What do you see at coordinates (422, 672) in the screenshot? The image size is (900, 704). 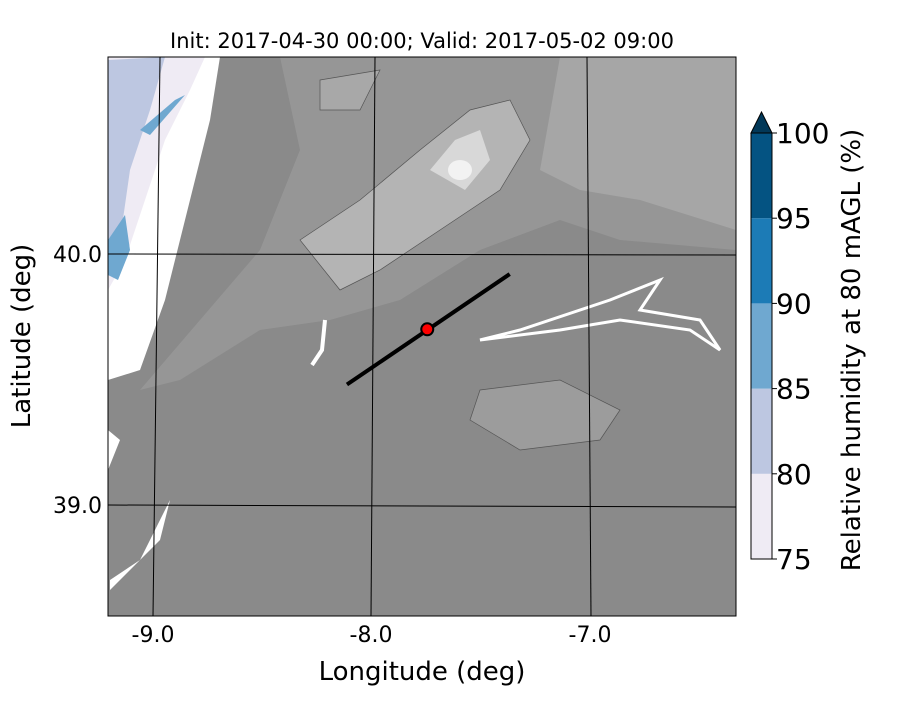 I see `x-axis-label: Longitude (deg)` at bounding box center [422, 672].